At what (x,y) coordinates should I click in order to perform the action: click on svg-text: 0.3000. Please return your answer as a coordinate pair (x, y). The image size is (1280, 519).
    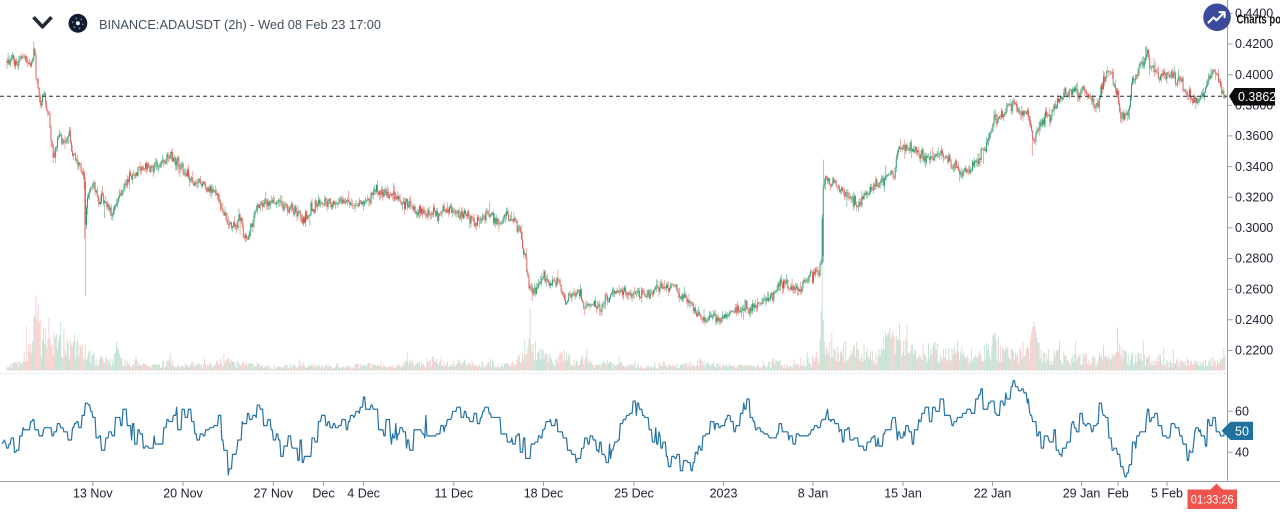
    Looking at the image, I should click on (1254, 228).